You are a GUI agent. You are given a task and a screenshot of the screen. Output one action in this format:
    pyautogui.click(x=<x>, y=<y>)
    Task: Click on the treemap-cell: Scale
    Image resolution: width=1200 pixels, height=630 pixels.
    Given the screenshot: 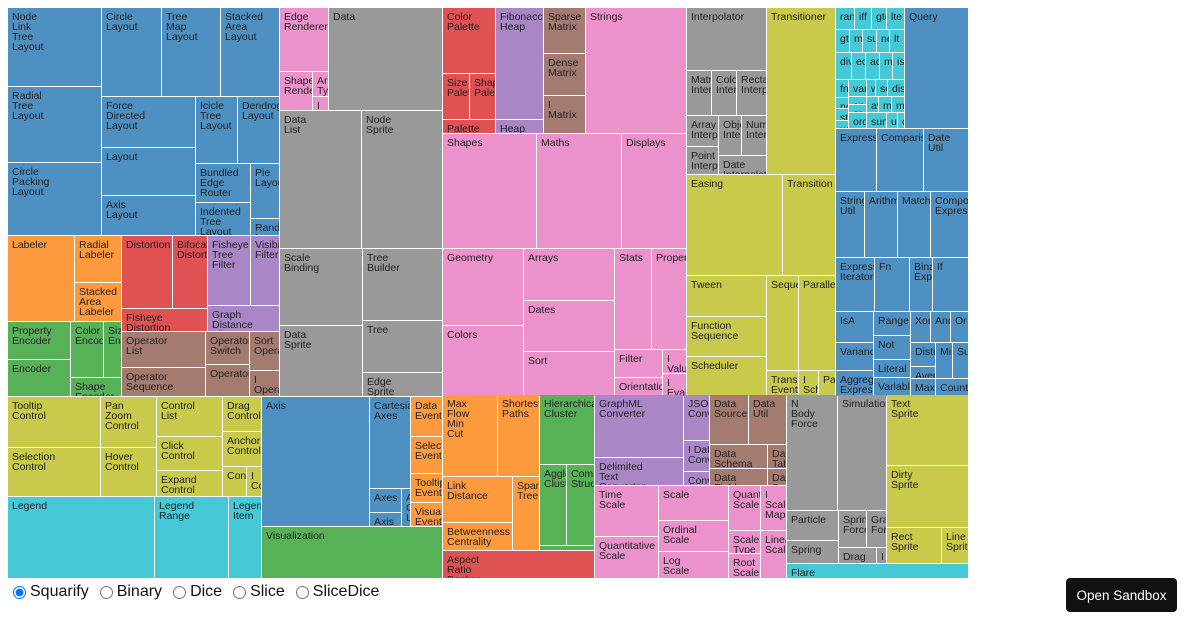 What is the action you would take?
    pyautogui.click(x=693, y=503)
    